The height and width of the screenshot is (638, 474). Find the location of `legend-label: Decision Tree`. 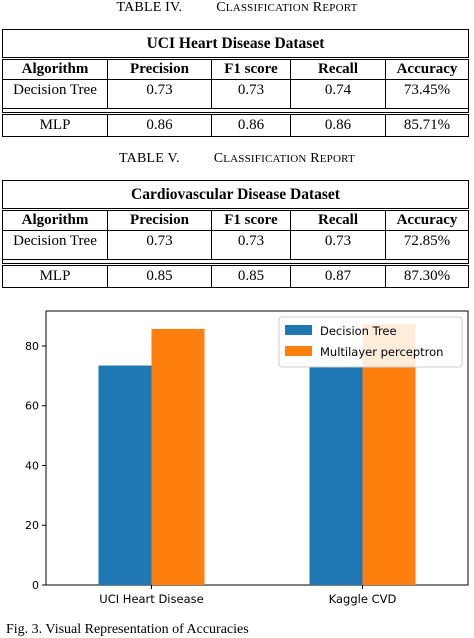

legend-label: Decision Tree is located at coordinates (358, 331).